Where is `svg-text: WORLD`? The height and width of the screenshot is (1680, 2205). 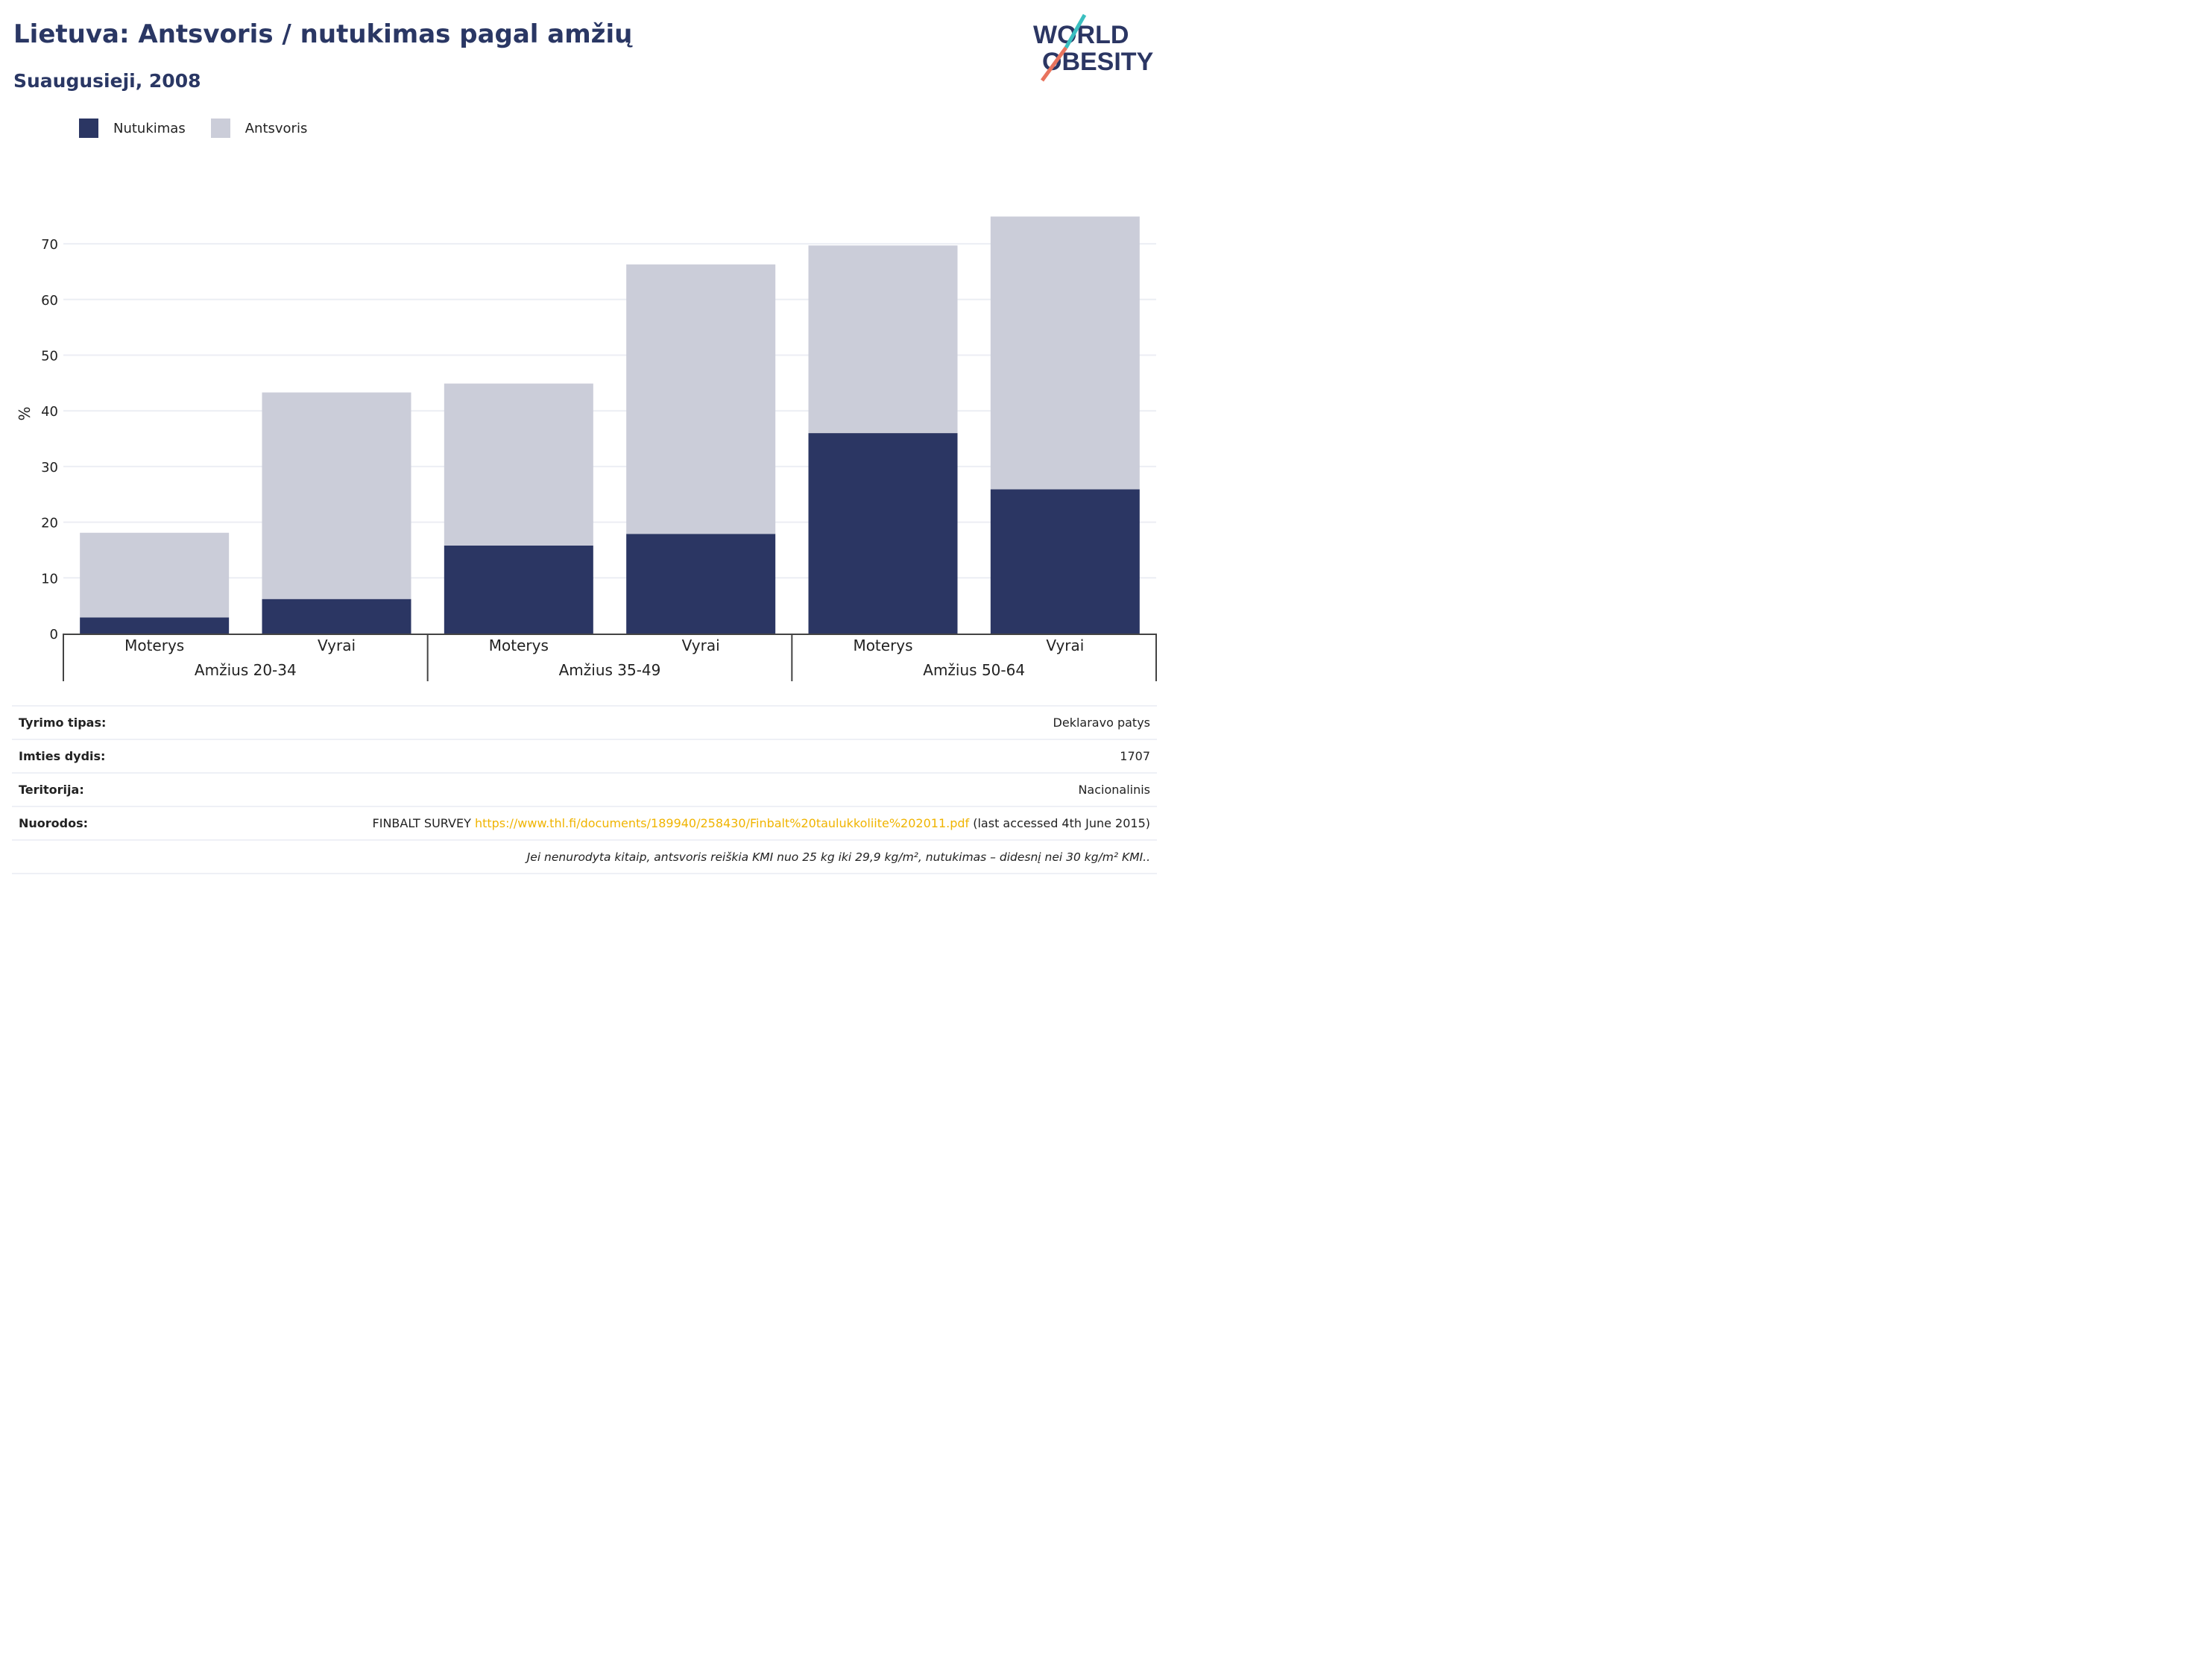
svg-text: WORLD is located at coordinates (1081, 35).